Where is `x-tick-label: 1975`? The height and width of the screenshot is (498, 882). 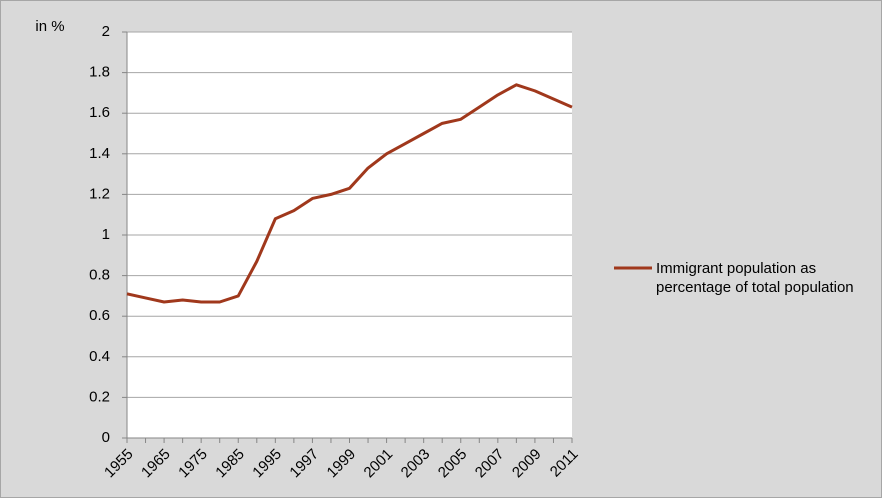
x-tick-label: 1975 is located at coordinates (193, 464).